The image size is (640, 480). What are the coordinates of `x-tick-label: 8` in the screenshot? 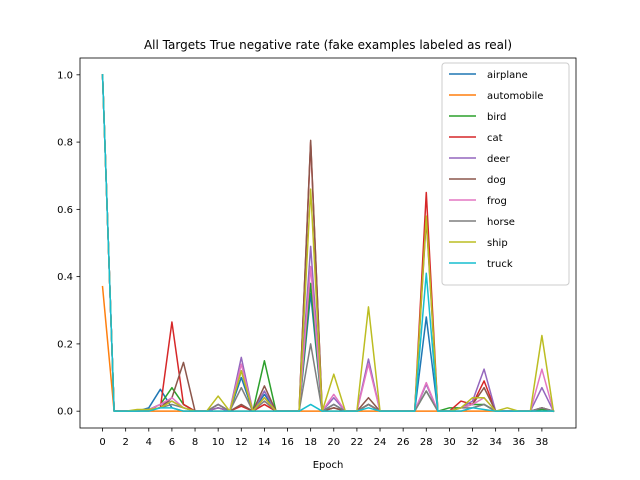 It's located at (195, 442).